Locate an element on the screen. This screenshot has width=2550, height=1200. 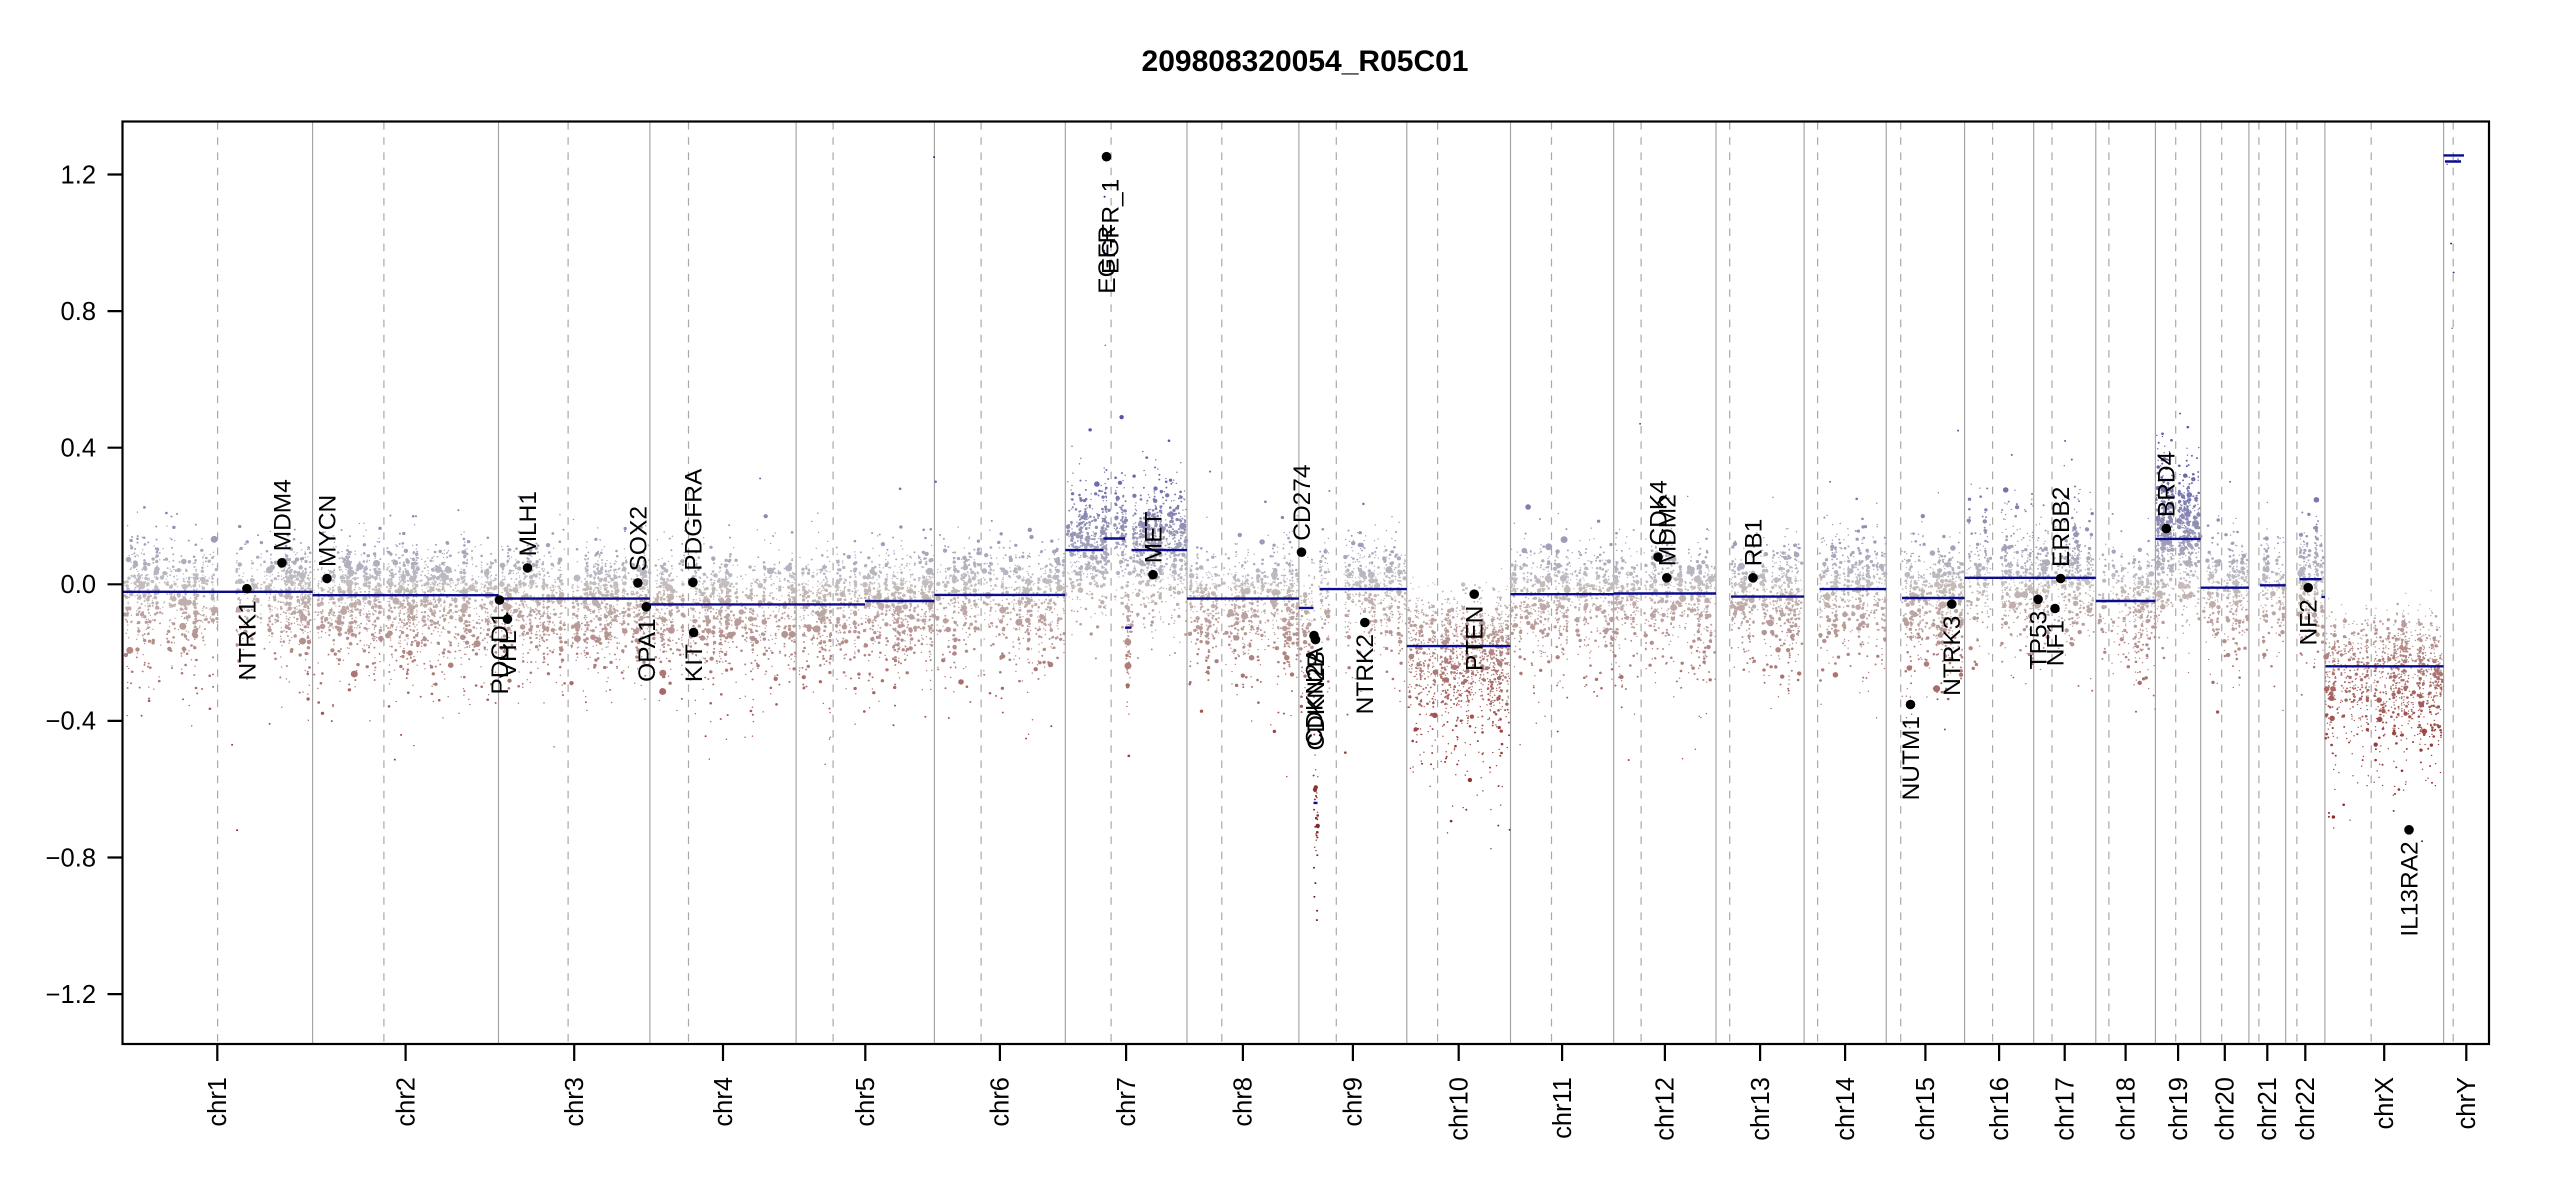
svg-text: chr1 is located at coordinates (218, 1102).